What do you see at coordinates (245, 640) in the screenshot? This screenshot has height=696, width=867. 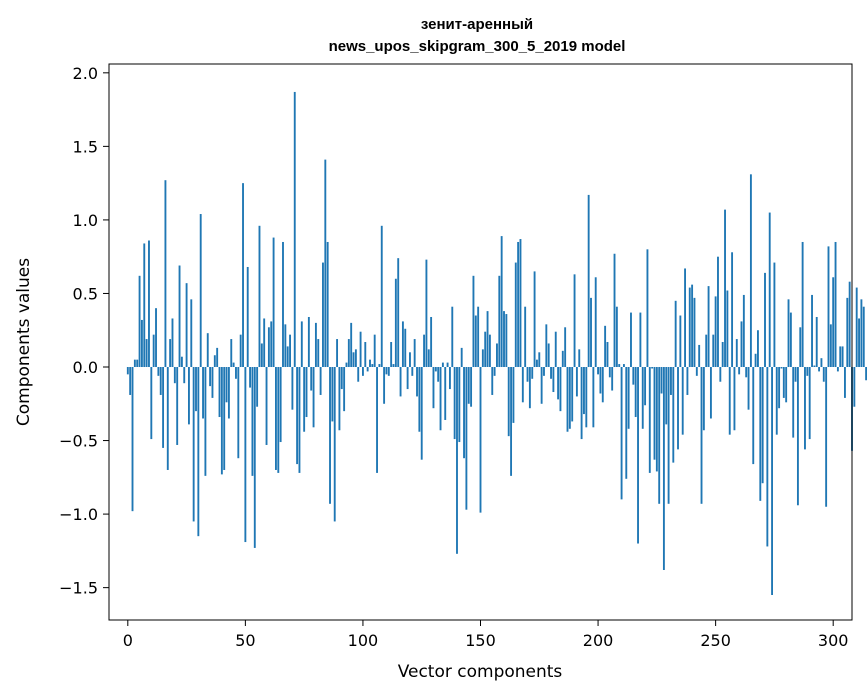 I see `x-tick-label: 50` at bounding box center [245, 640].